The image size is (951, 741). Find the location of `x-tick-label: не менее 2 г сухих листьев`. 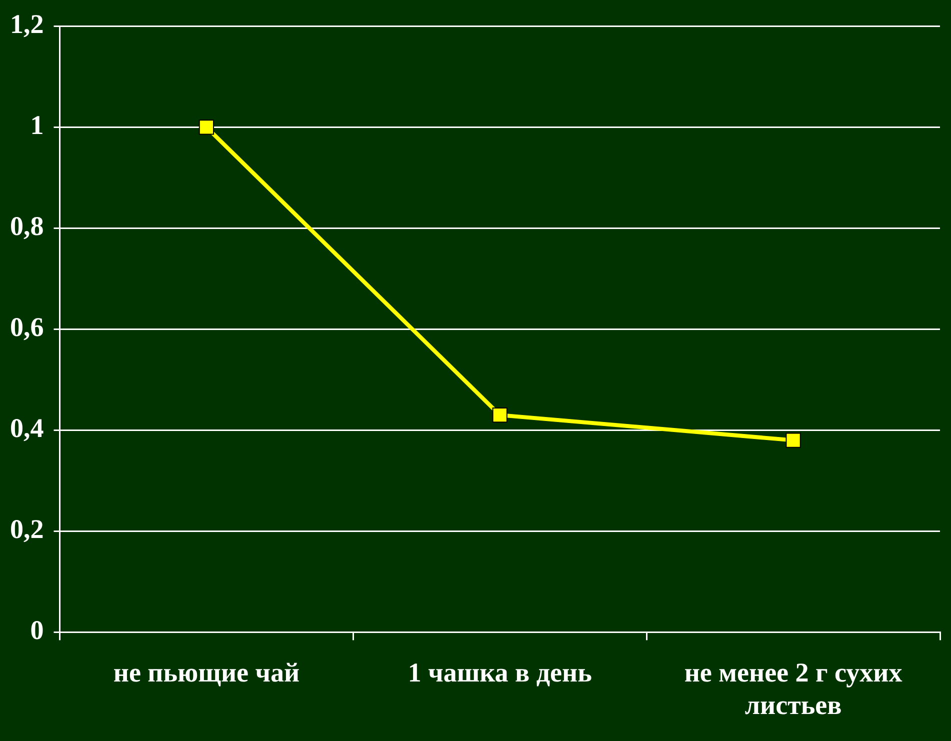

x-tick-label: не менее 2 г сухих листьев is located at coordinates (793, 688).